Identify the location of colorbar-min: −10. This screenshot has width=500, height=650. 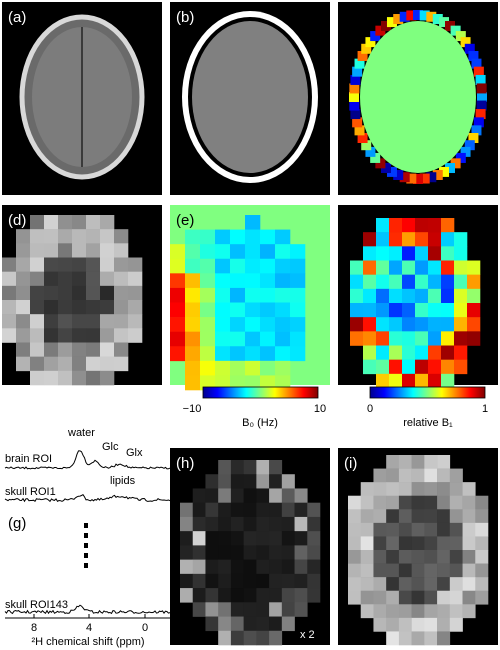
(192, 409).